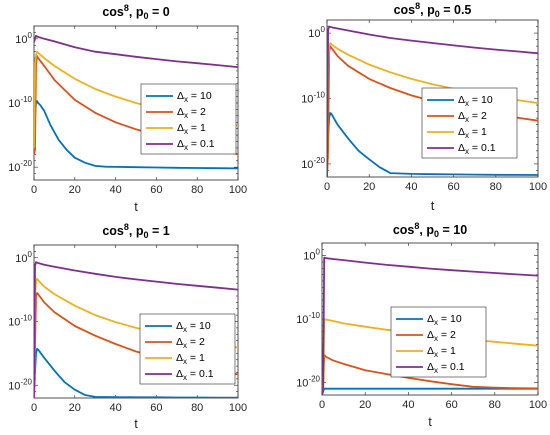  Describe the element at coordinates (456, 10) in the screenshot. I see `title-tail: = 0.5` at that location.